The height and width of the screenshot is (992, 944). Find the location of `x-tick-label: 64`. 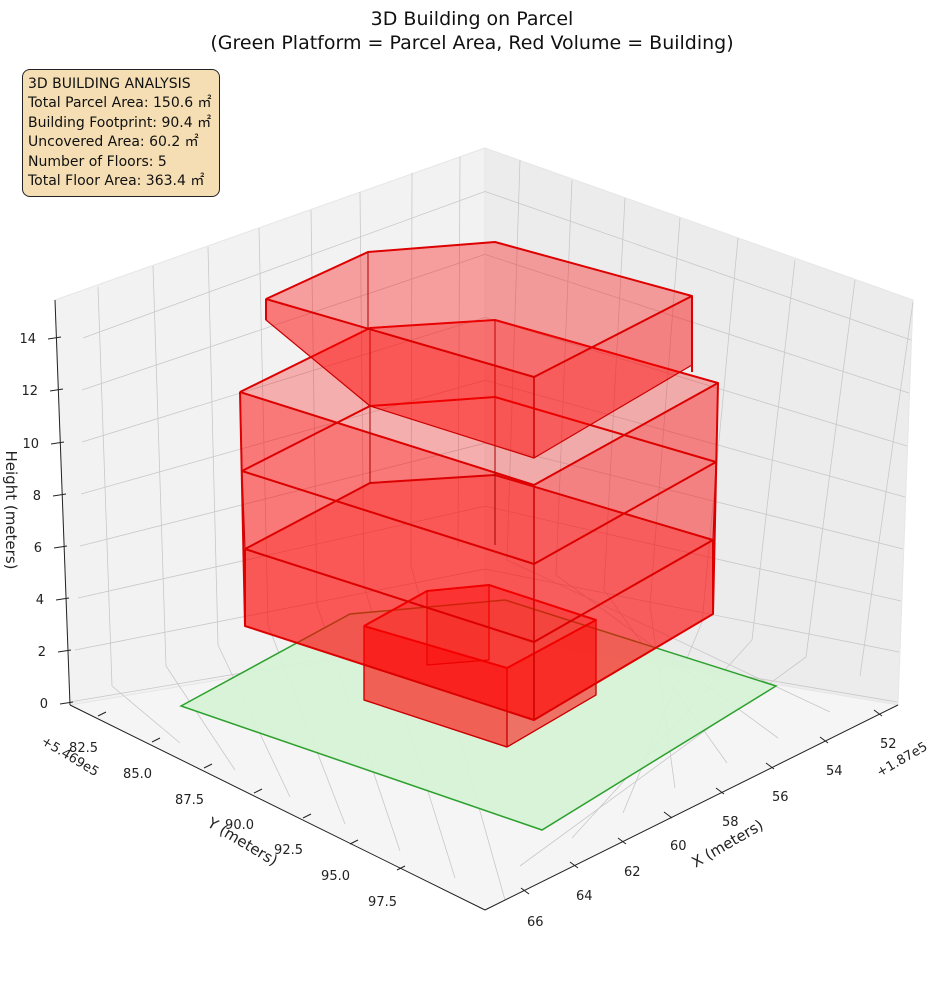

x-tick-label: 64 is located at coordinates (584, 896).